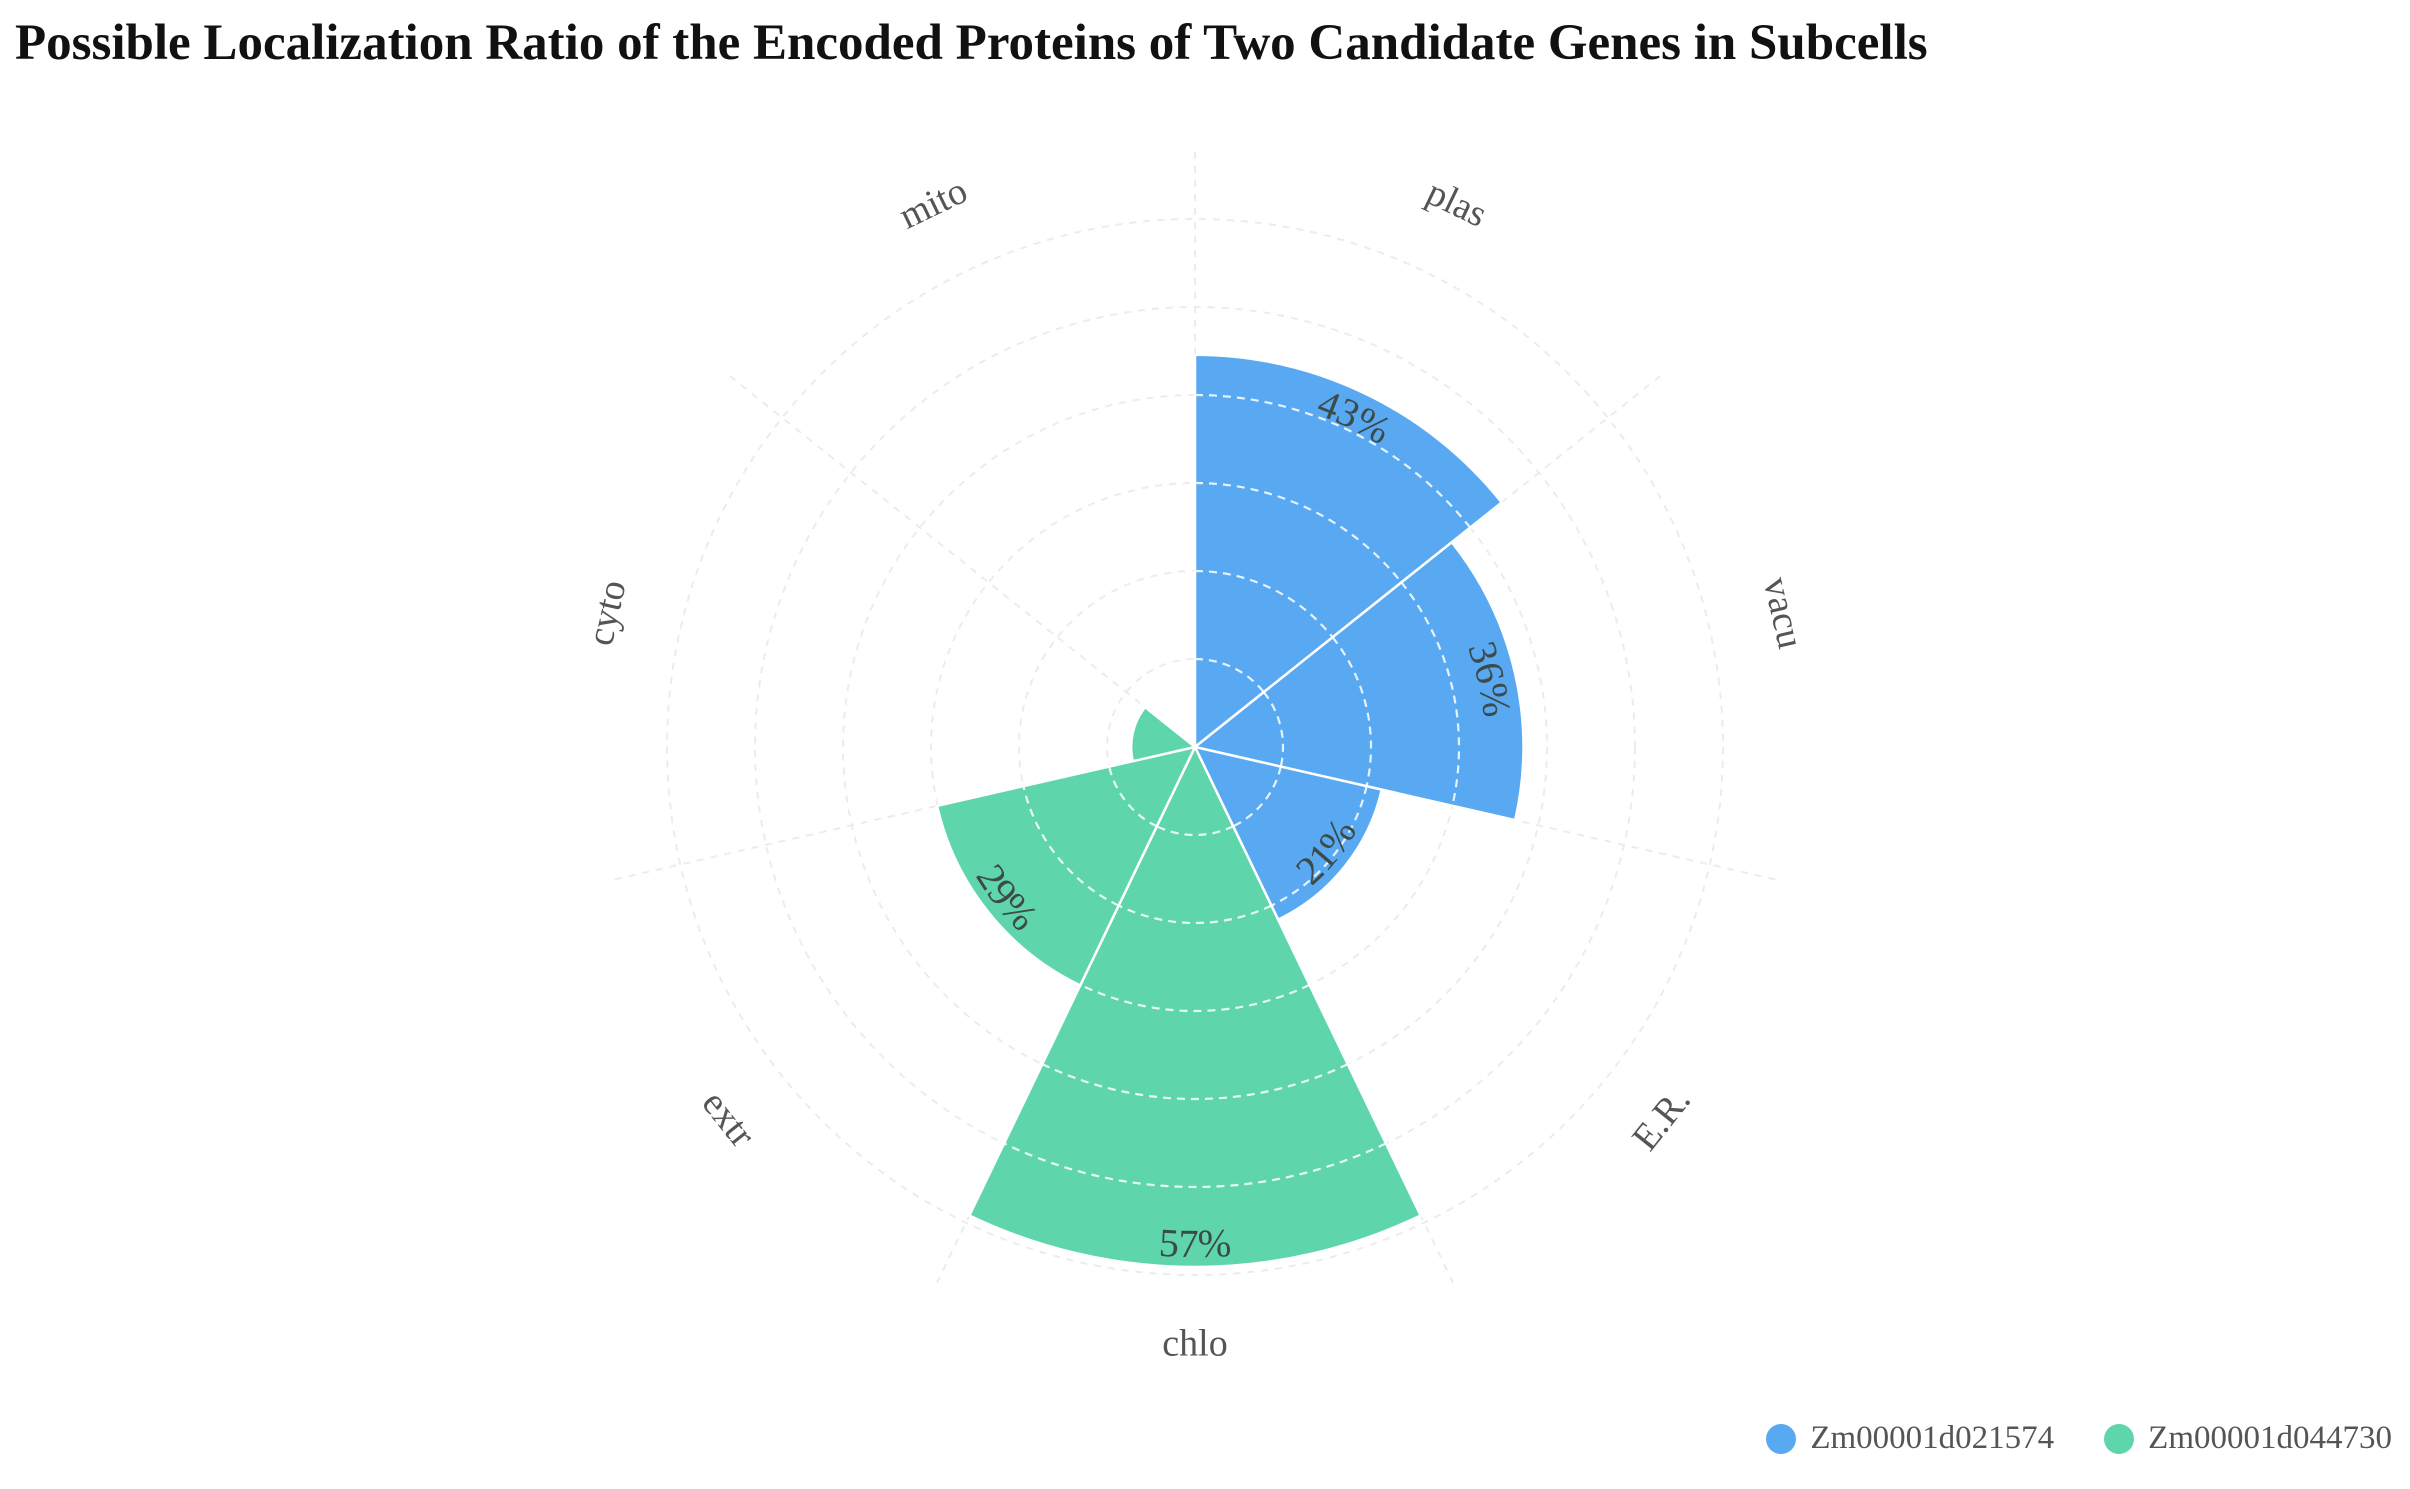  I want to click on inner-grid, so click(1237, 791).